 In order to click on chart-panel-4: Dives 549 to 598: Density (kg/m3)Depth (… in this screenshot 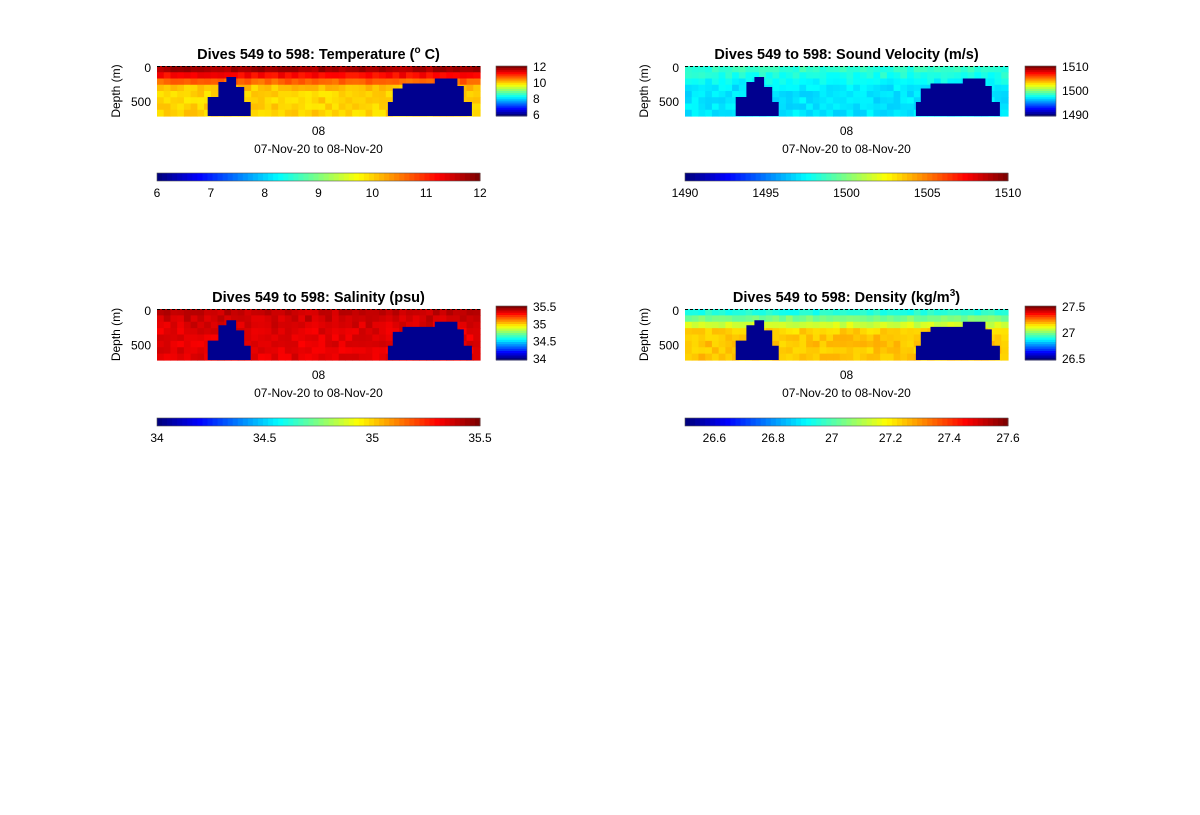, I will do `click(861, 366)`.